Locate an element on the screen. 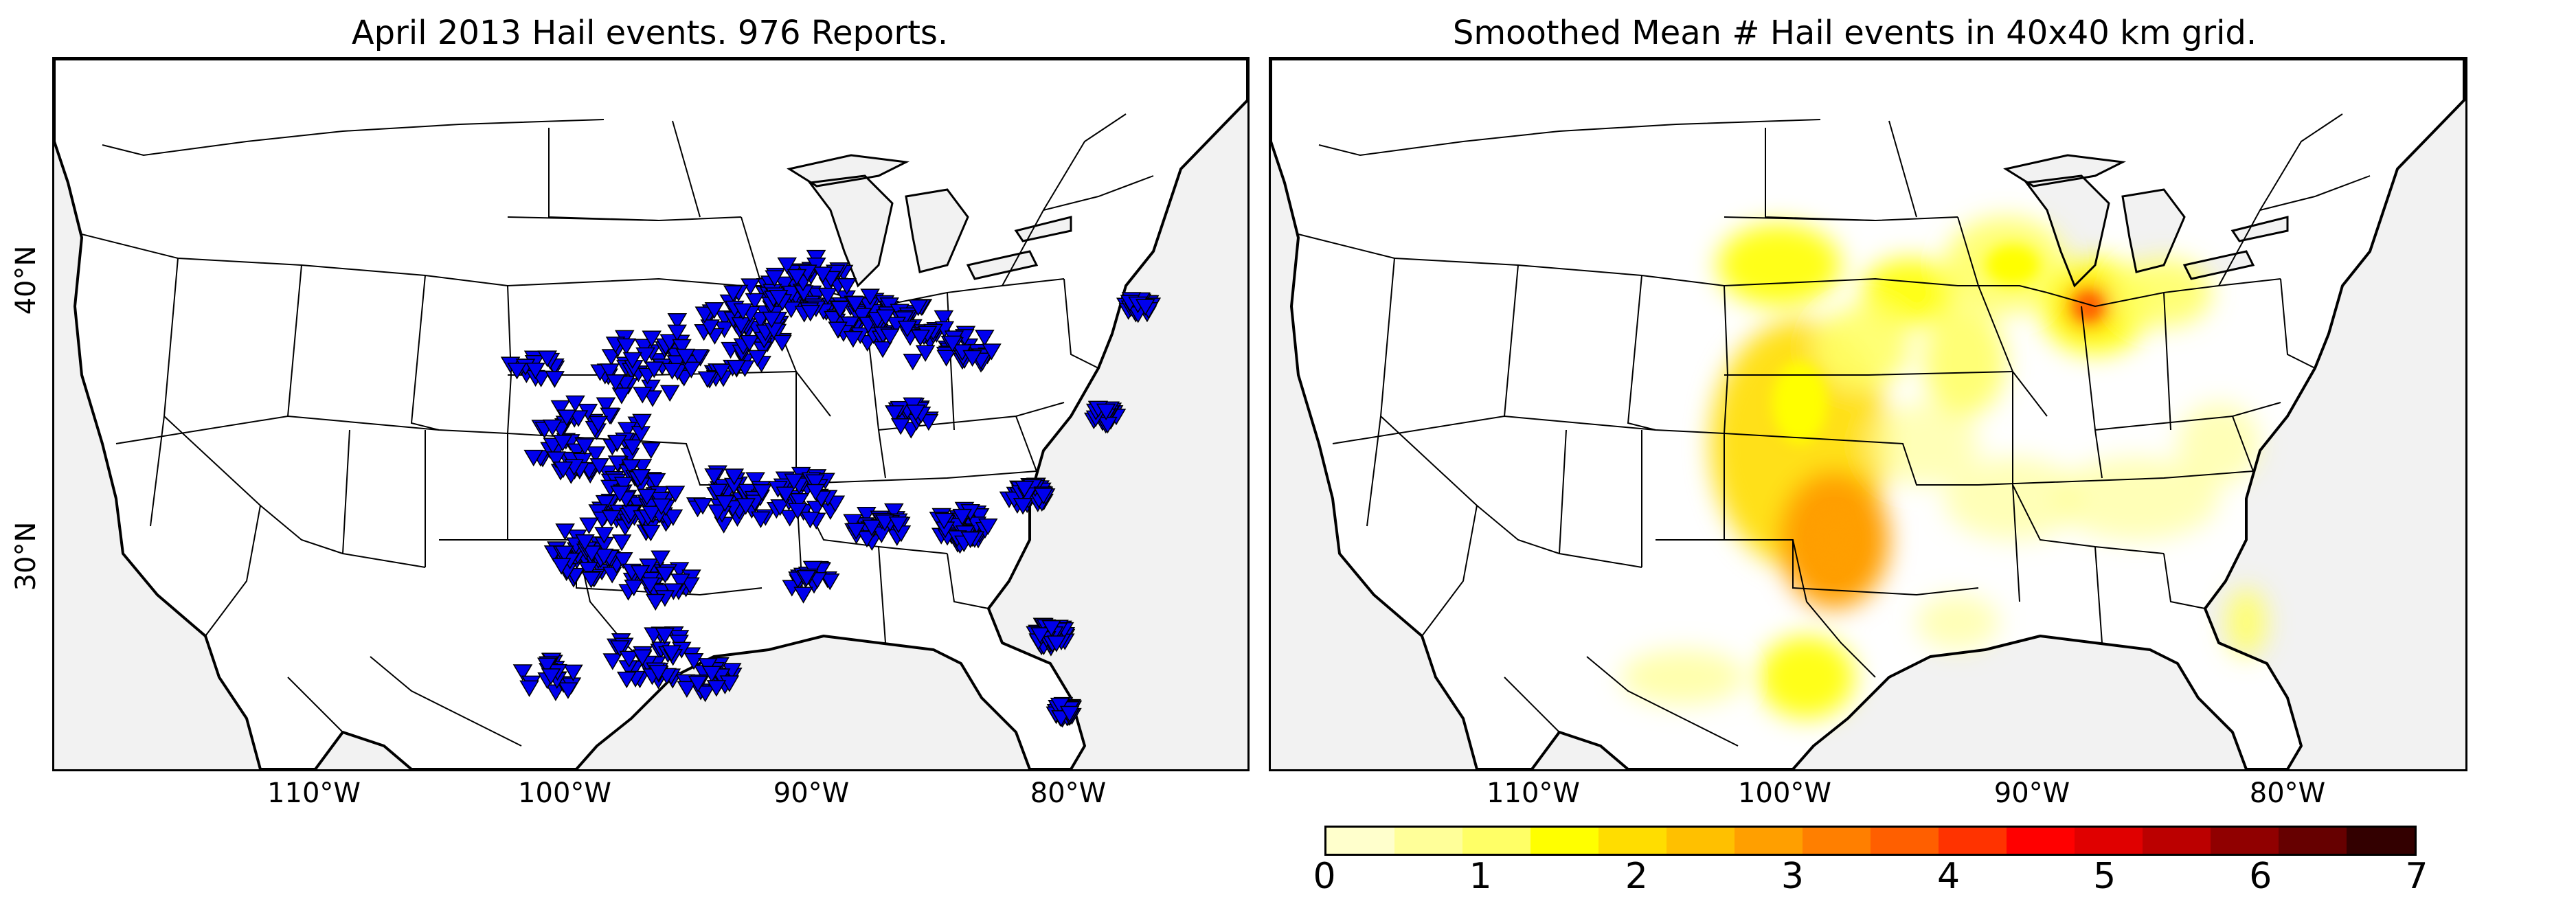  hail-report-markers is located at coordinates (831, 489).